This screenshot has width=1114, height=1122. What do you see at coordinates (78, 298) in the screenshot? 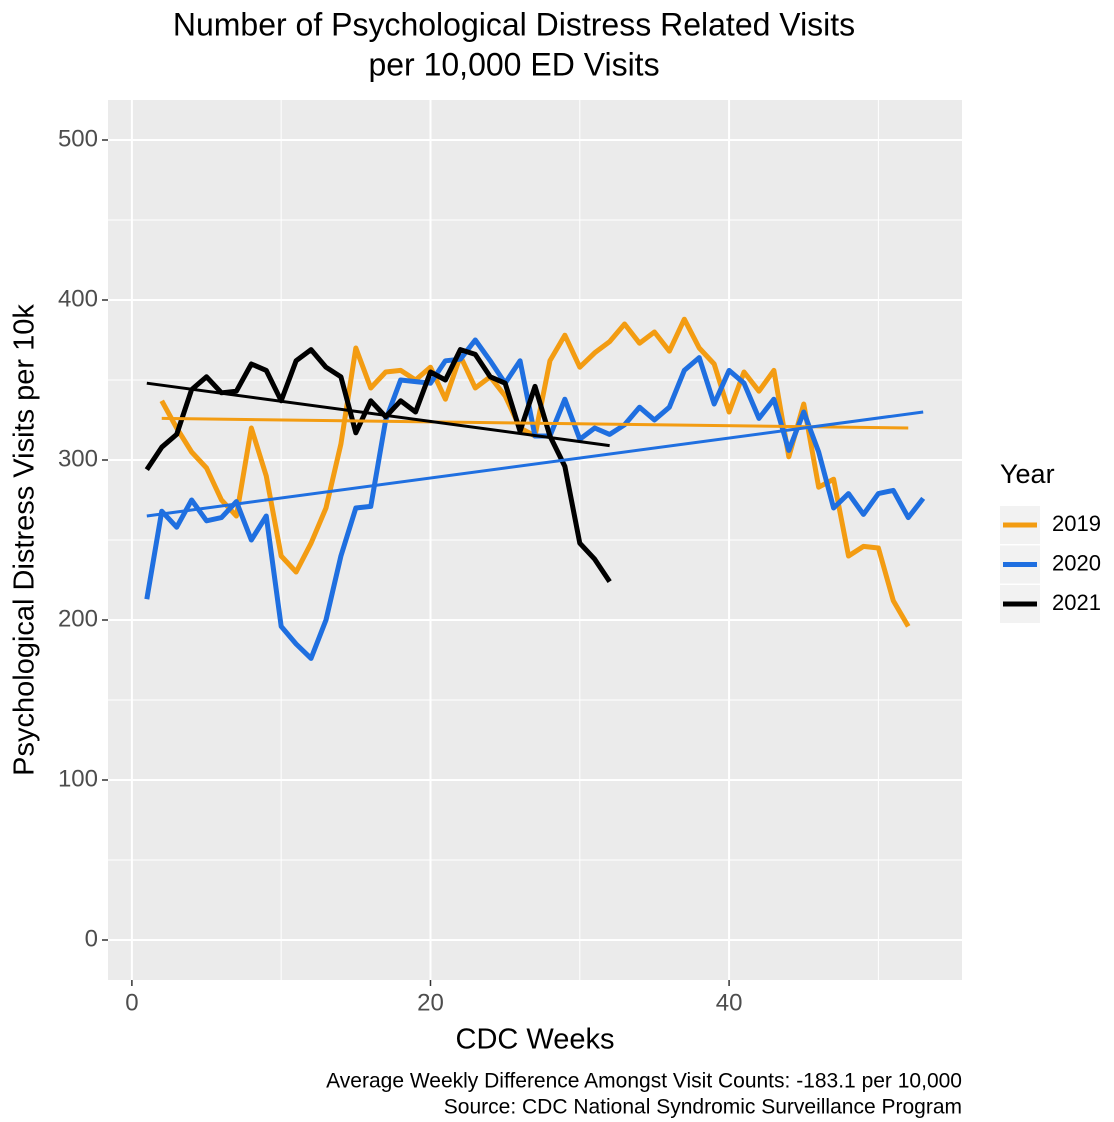
I see `y-tick-label: 400` at bounding box center [78, 298].